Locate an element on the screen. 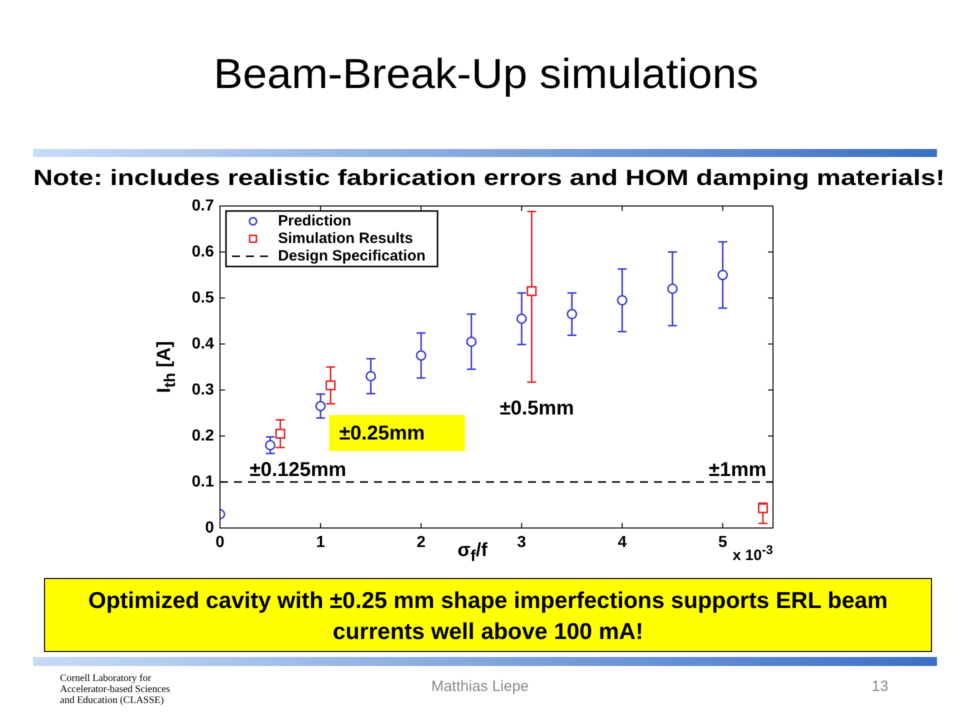 The image size is (960, 720). x-tick-label: 2 is located at coordinates (421, 543).